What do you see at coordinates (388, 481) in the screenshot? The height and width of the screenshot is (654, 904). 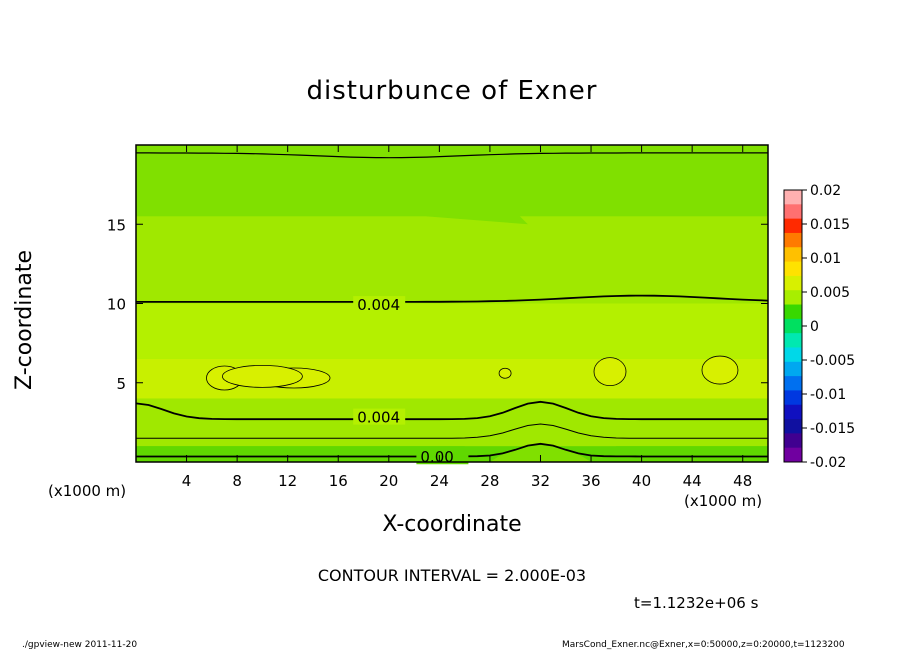 I see `x-tick-label-20: 20` at bounding box center [388, 481].